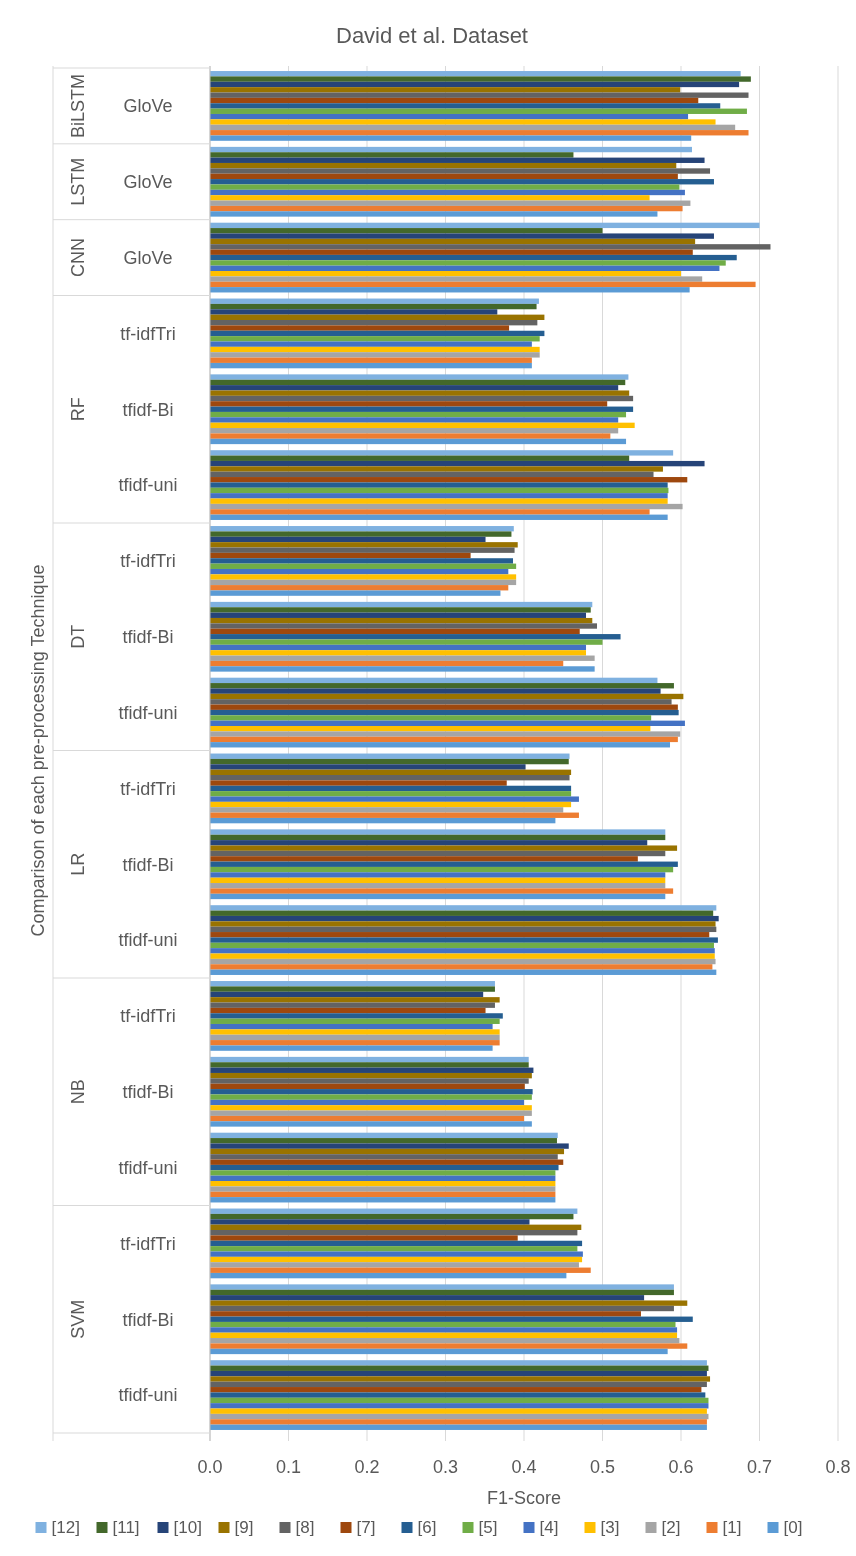  Describe the element at coordinates (524, 1467) in the screenshot. I see `x-tick-label: 0.4` at that location.